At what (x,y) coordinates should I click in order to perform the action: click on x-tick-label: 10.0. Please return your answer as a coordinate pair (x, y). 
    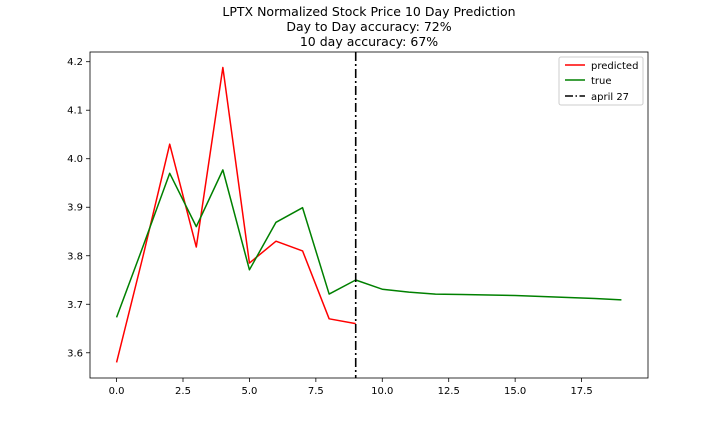
    Looking at the image, I should click on (382, 391).